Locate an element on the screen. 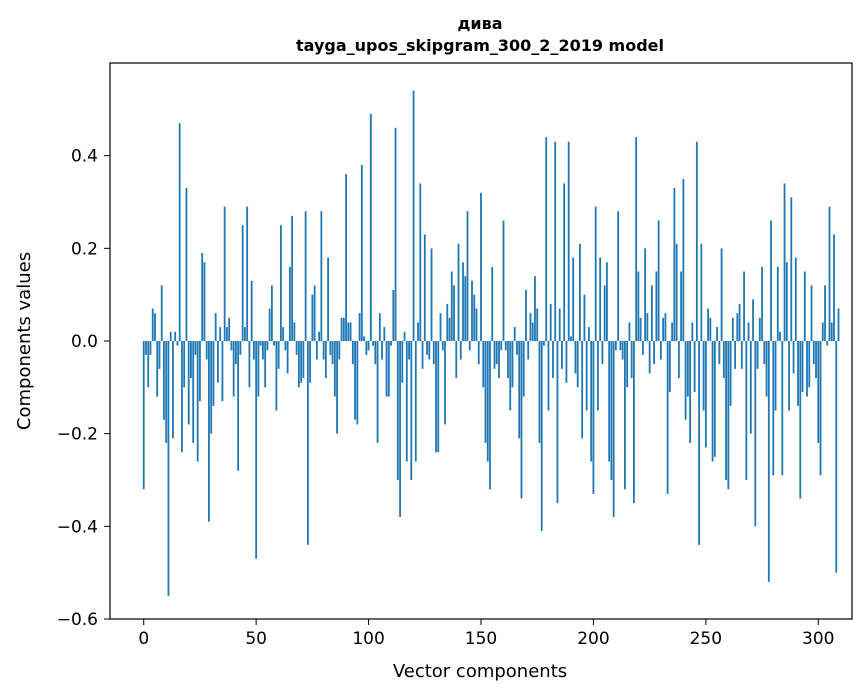  y-tick-label: 0.0 is located at coordinates (84, 342).